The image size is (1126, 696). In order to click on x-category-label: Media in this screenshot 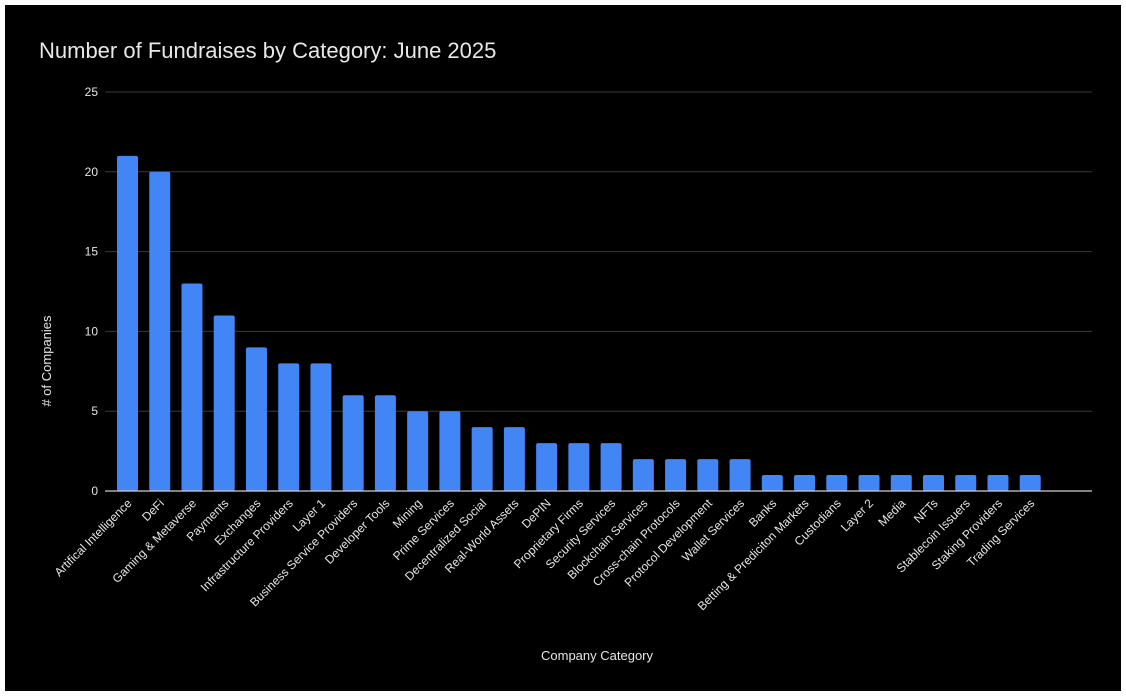, I will do `click(891, 512)`.